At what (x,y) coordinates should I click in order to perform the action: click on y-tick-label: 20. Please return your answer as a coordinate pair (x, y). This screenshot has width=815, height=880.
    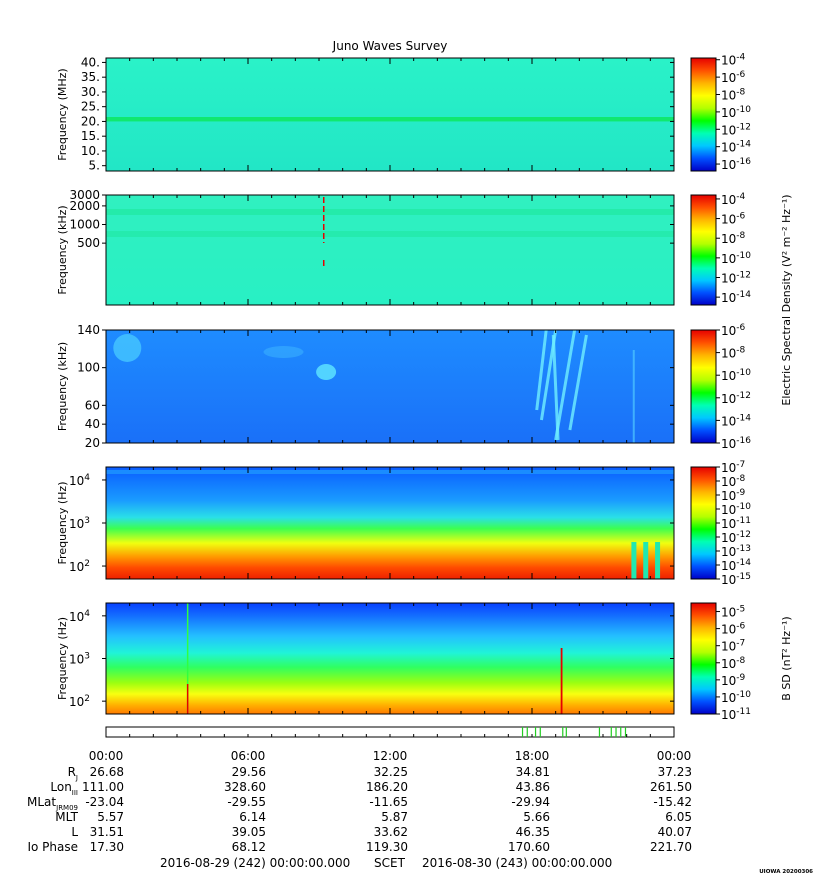
    Looking at the image, I should click on (92, 443).